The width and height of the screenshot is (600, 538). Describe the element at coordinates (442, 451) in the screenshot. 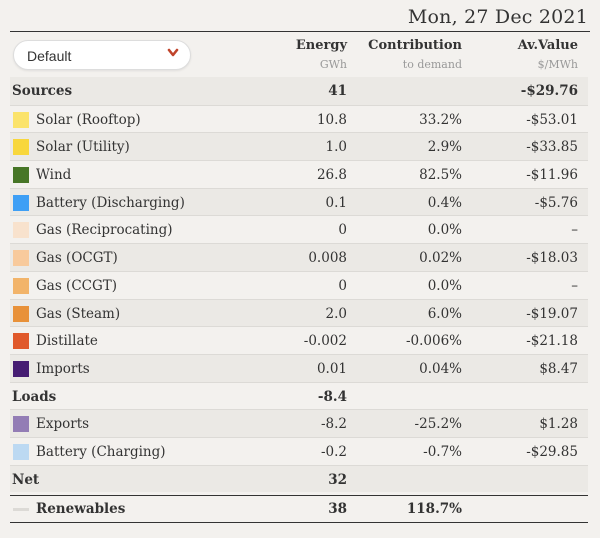

I see `contribution-cell: -0.7%` at that location.